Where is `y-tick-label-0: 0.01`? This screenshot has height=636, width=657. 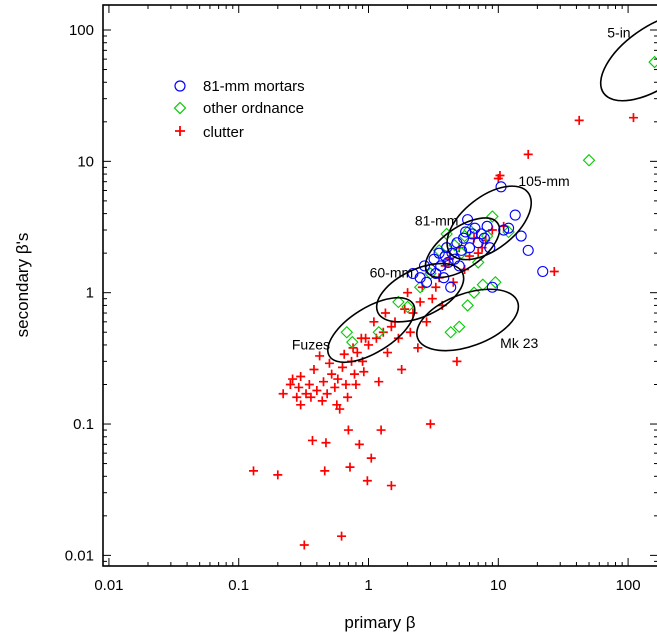 y-tick-label-0: 0.01 is located at coordinates (79, 555).